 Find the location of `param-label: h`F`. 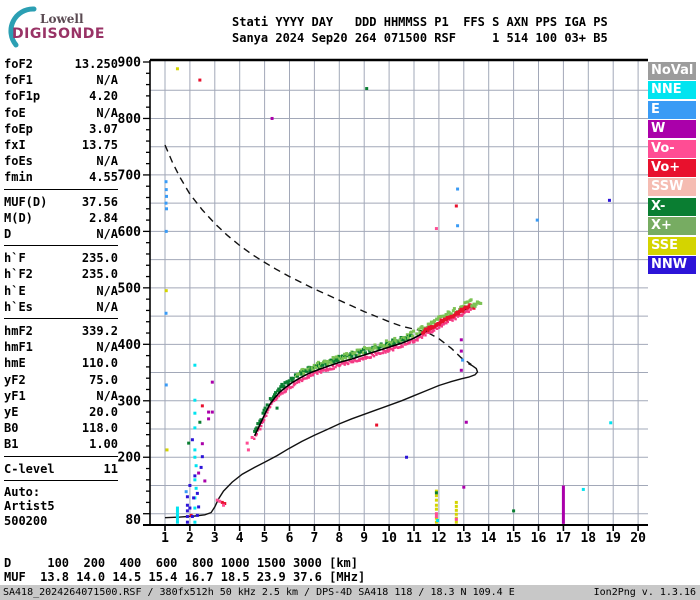

param-label: h`F is located at coordinates (15, 258).